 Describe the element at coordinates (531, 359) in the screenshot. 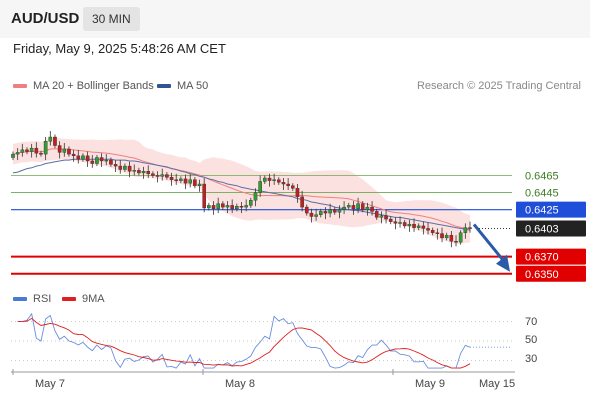

I see `rsi-tick-30: 30` at that location.